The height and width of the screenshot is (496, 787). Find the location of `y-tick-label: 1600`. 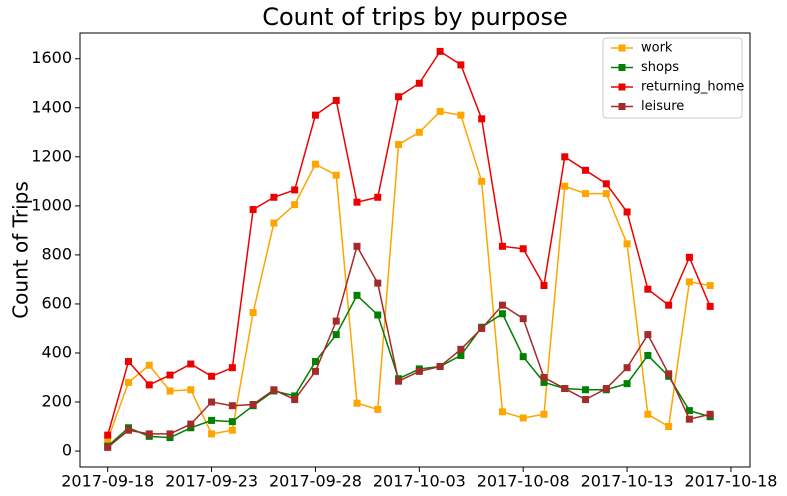

y-tick-label: 1600 is located at coordinates (51, 57).